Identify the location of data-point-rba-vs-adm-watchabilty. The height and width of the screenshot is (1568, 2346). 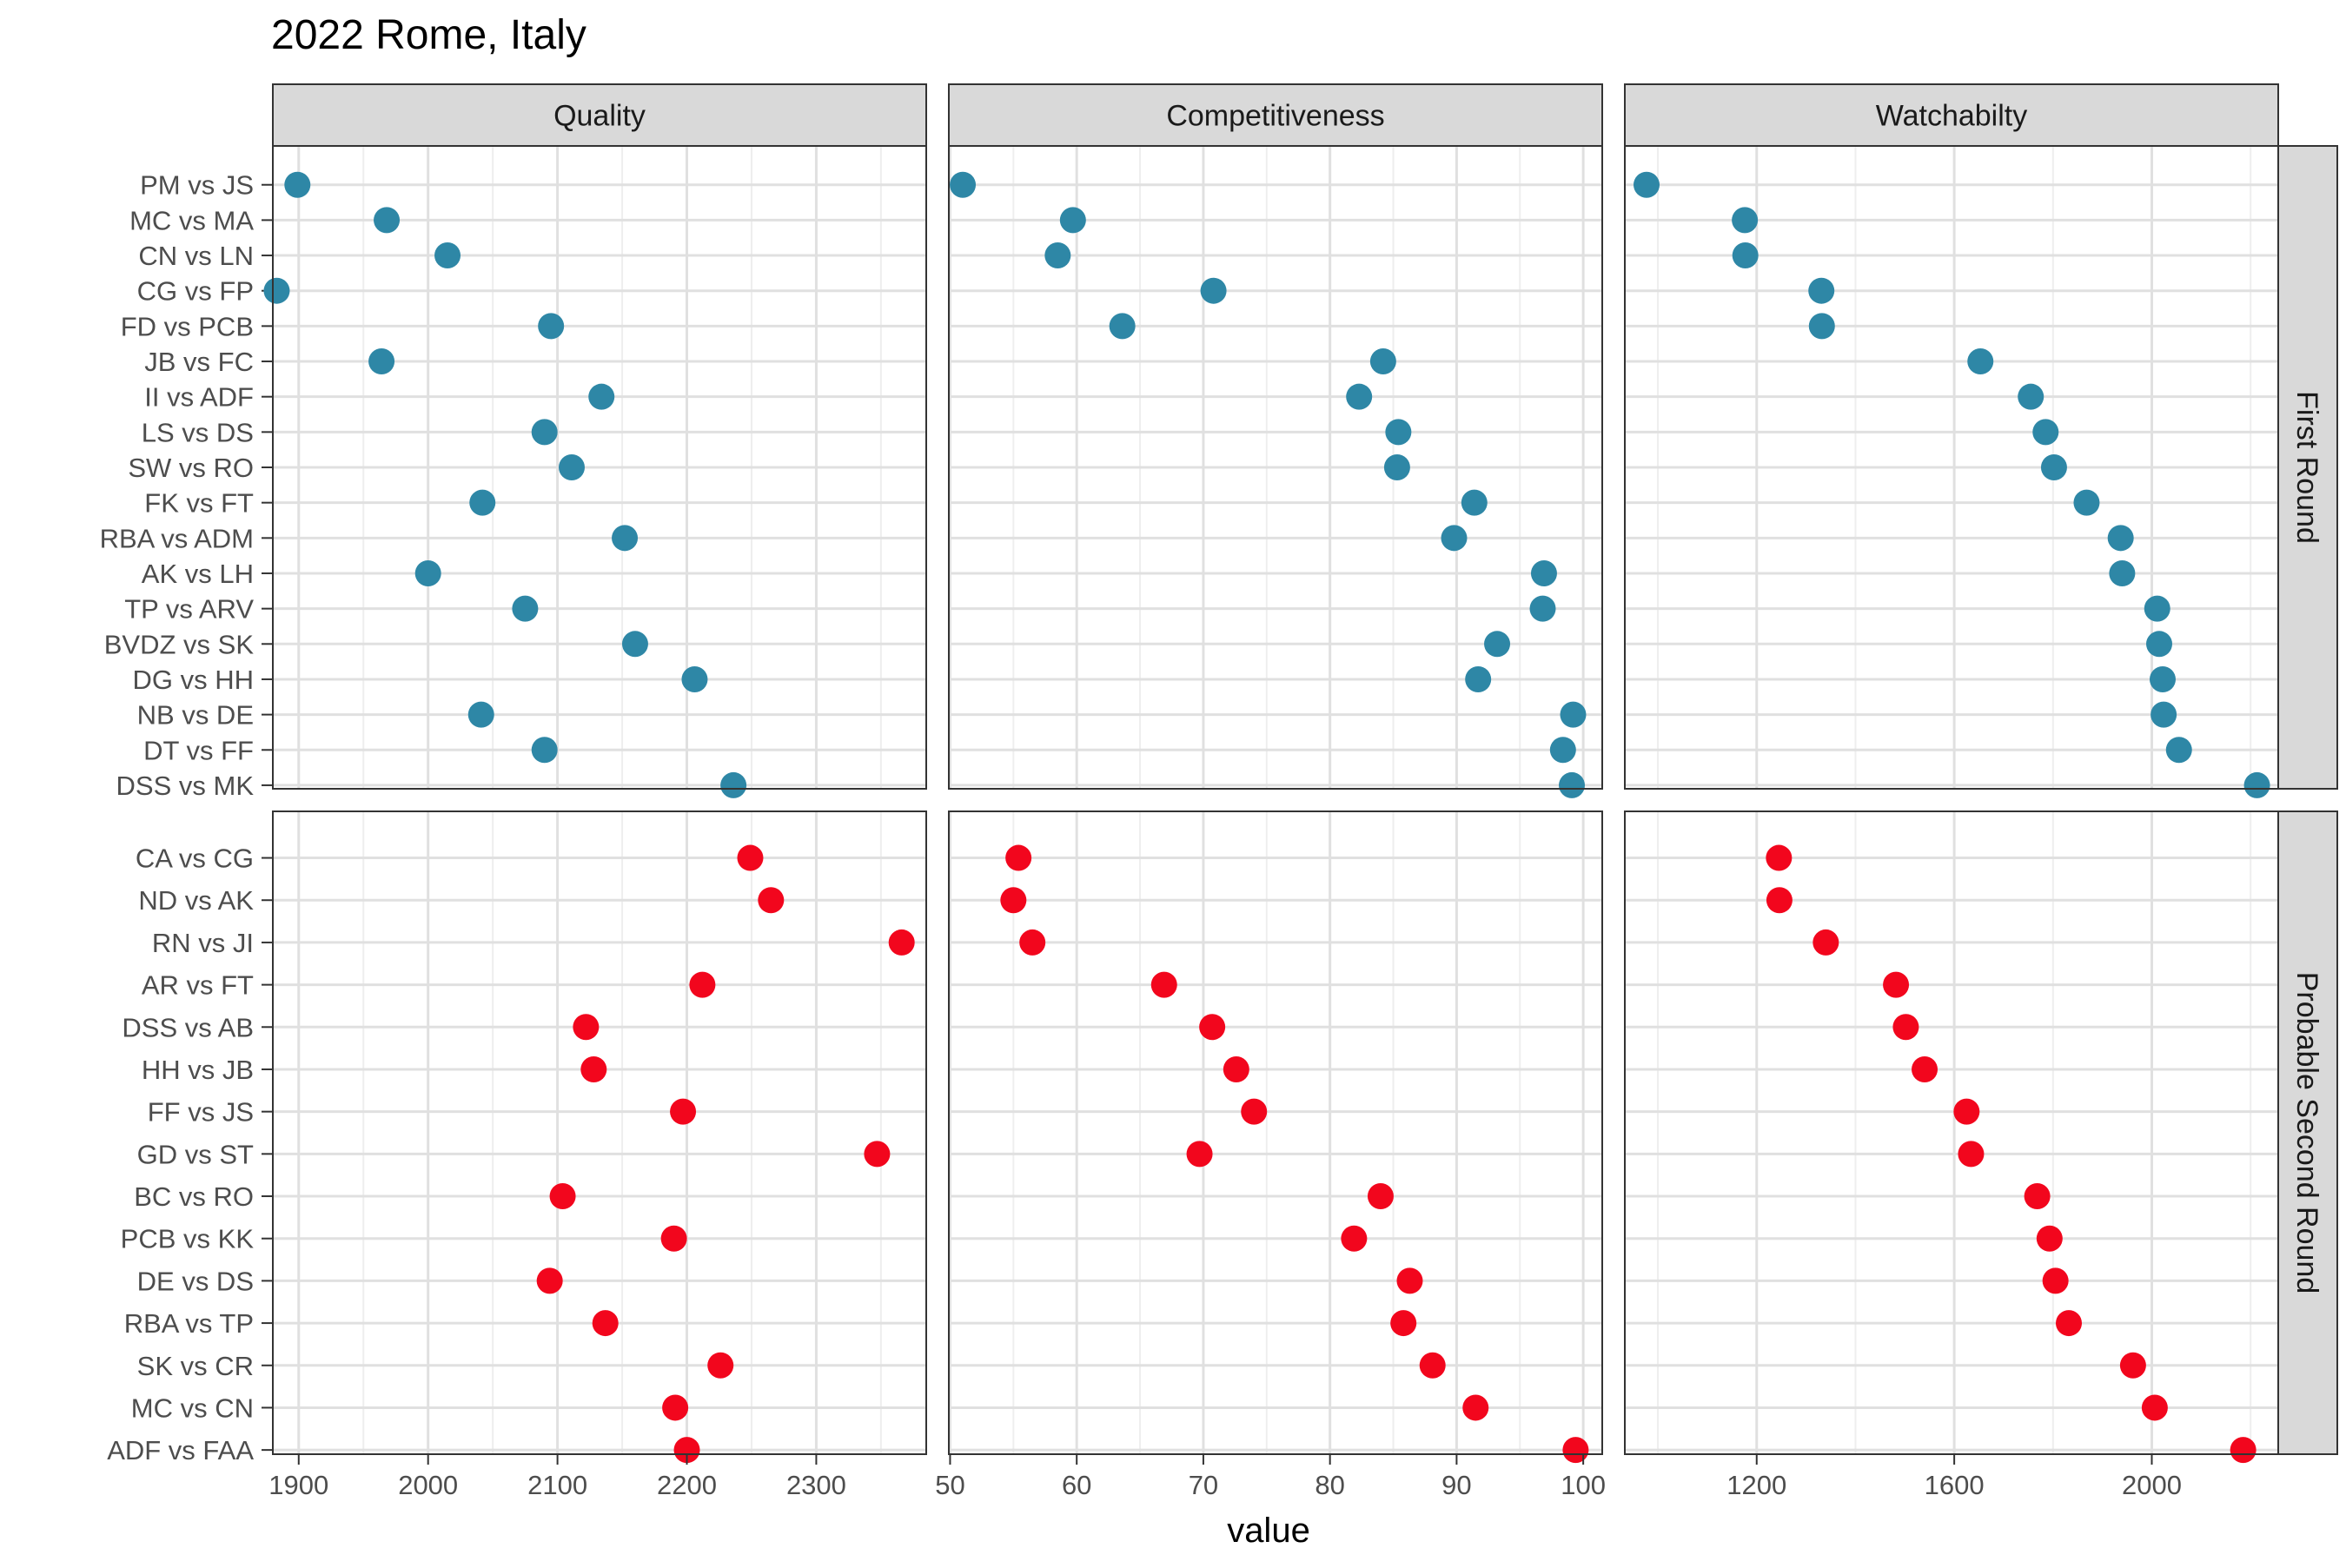
(2120, 538).